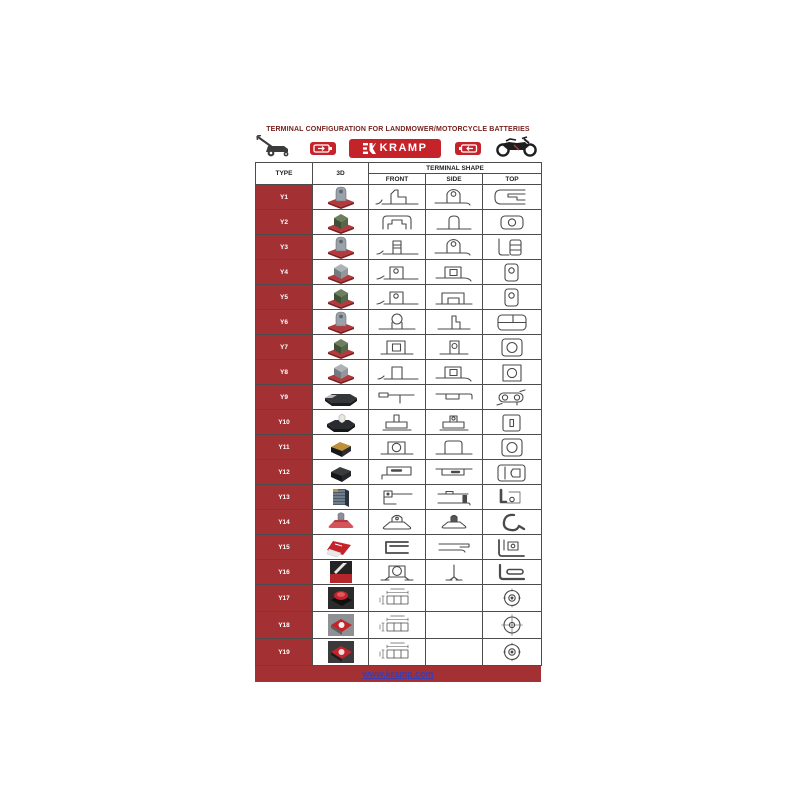  I want to click on type-badge: Y5, so click(284, 297).